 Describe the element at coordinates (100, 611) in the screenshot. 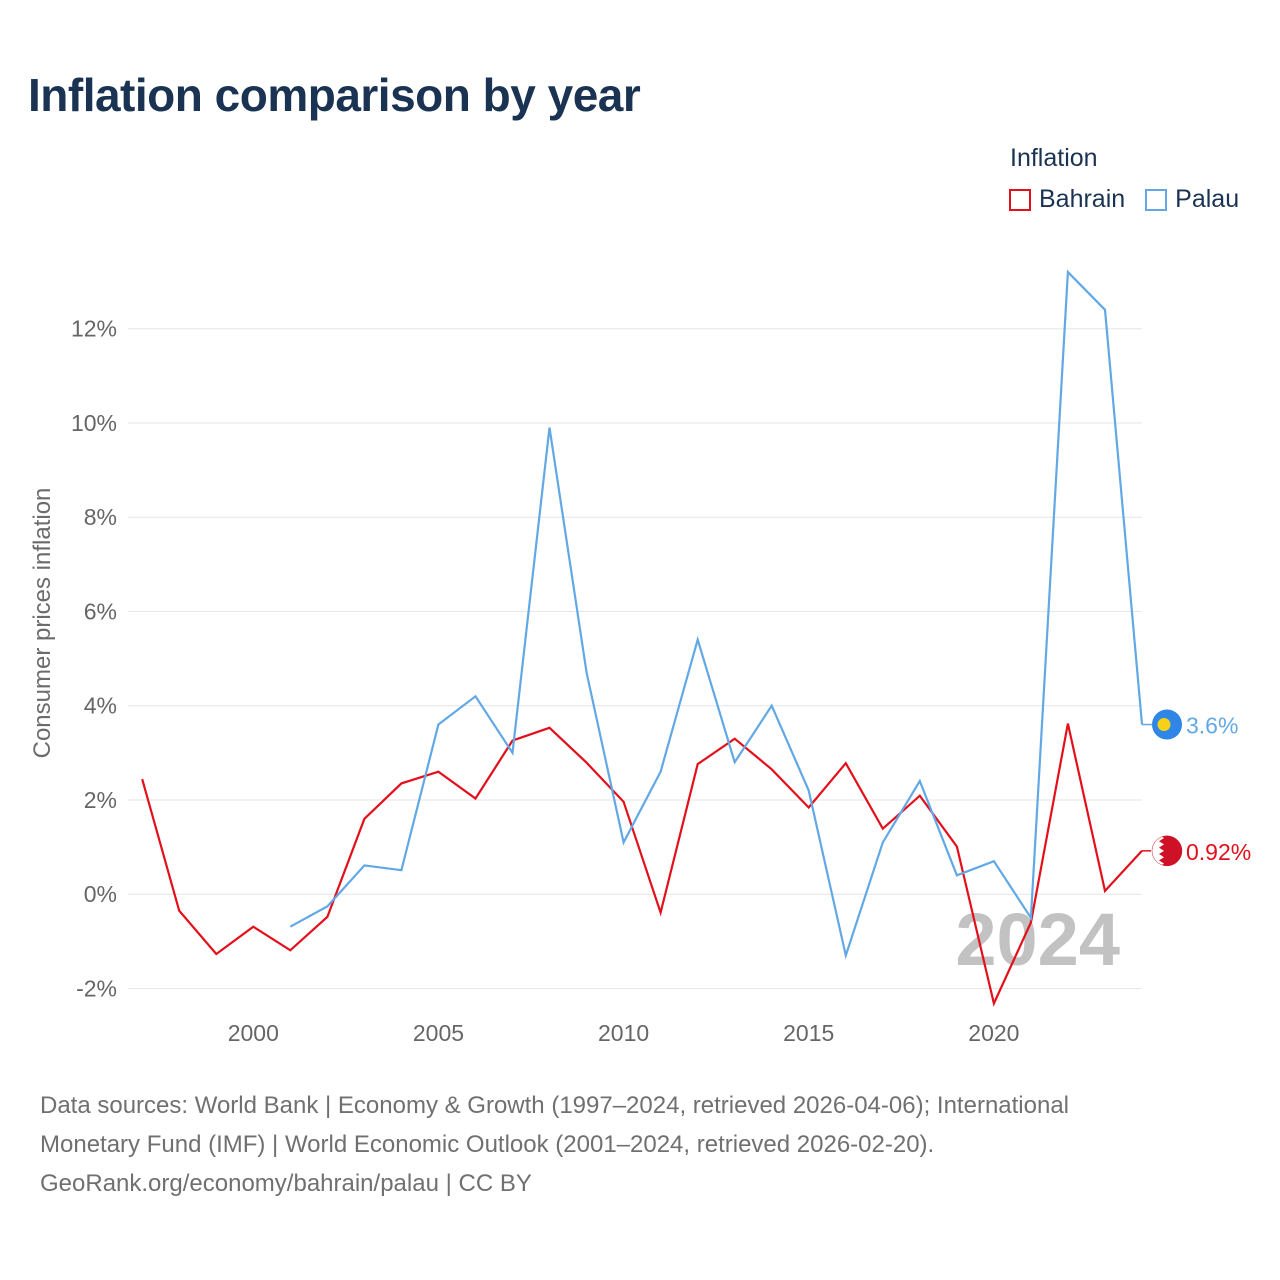

I see `y-tick-label: 6%` at that location.